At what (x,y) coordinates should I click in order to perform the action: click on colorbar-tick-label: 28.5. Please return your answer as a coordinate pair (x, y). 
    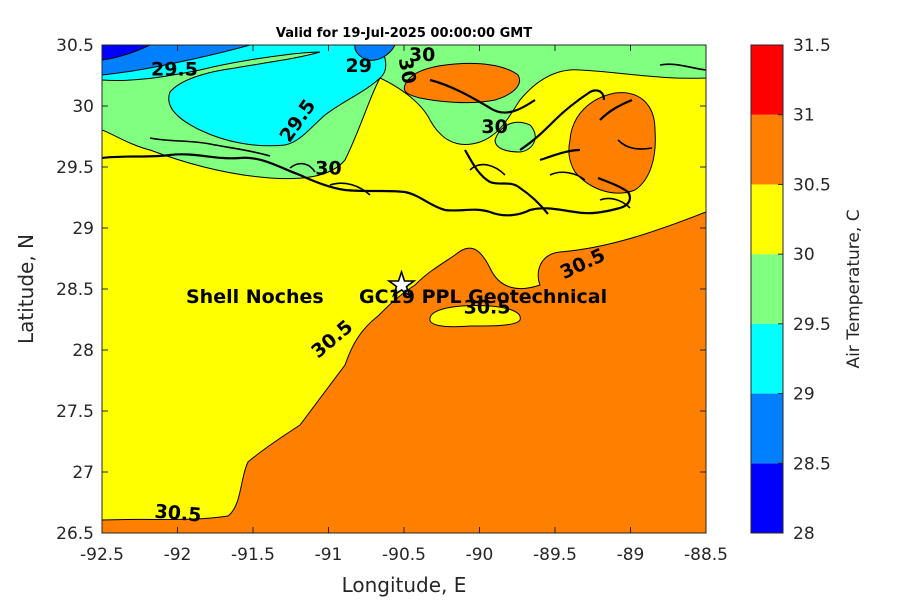
    Looking at the image, I should click on (812, 464).